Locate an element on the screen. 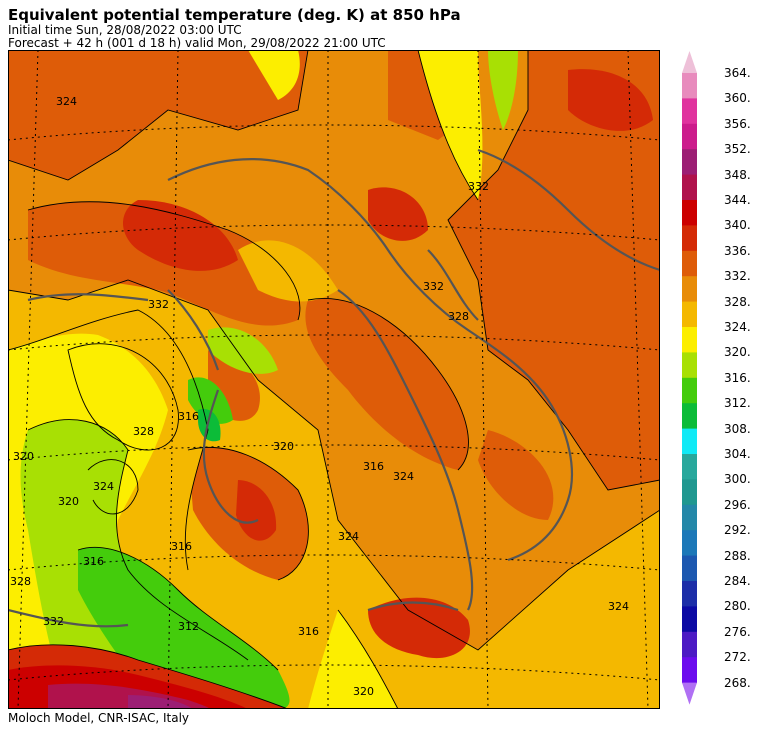  field-hot-corner is located at coordinates (148, 676).